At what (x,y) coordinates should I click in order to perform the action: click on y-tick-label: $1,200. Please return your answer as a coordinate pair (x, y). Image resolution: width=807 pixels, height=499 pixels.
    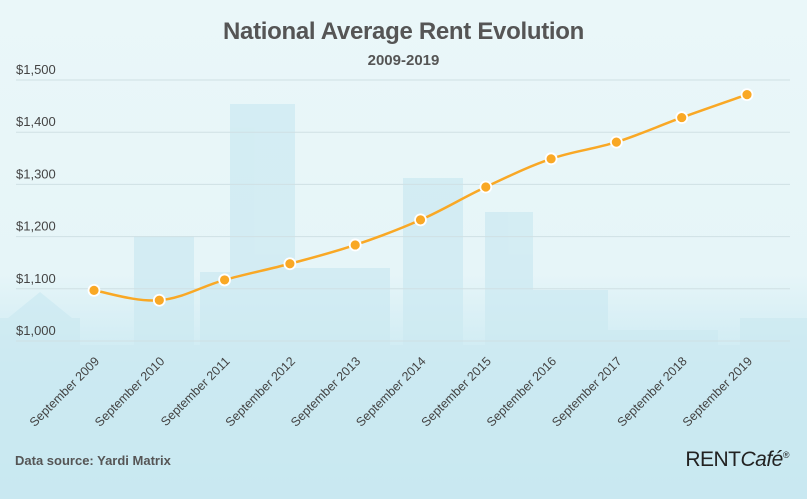
    Looking at the image, I should click on (36, 226).